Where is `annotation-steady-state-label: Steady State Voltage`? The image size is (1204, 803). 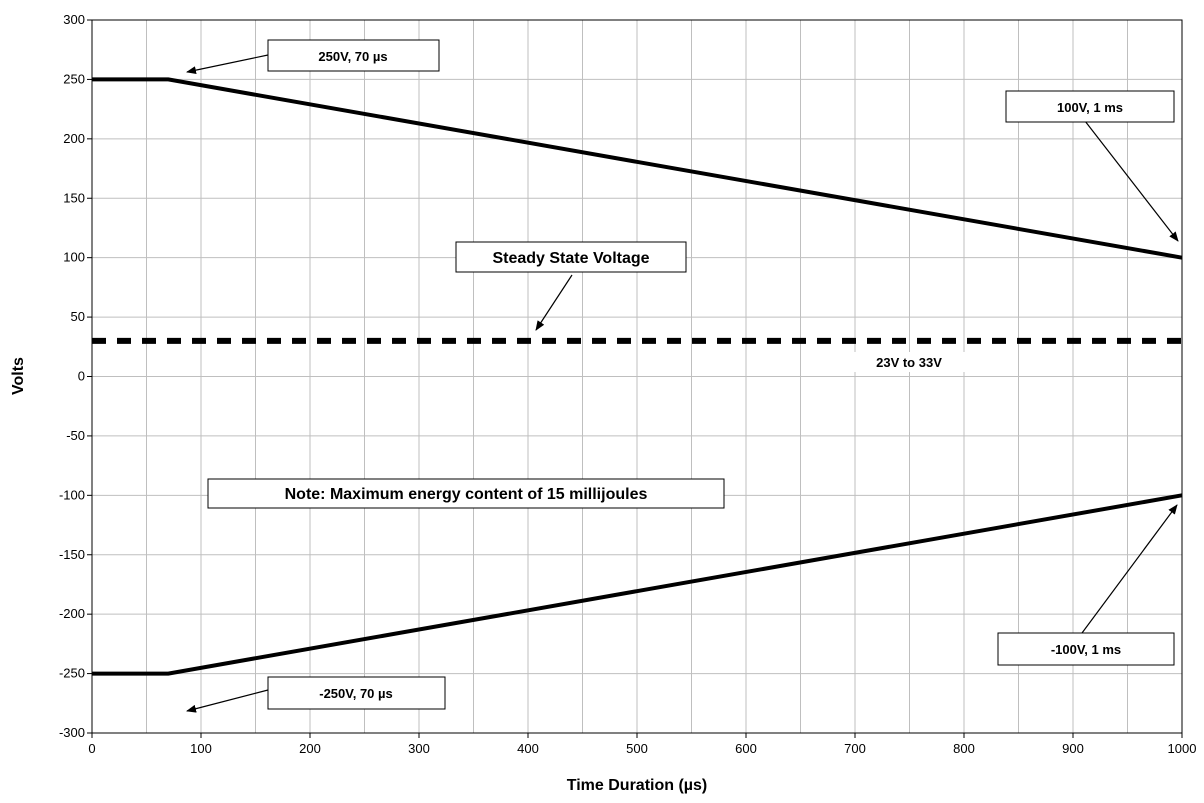
annotation-steady-state-label: Steady State Voltage is located at coordinates (570, 258).